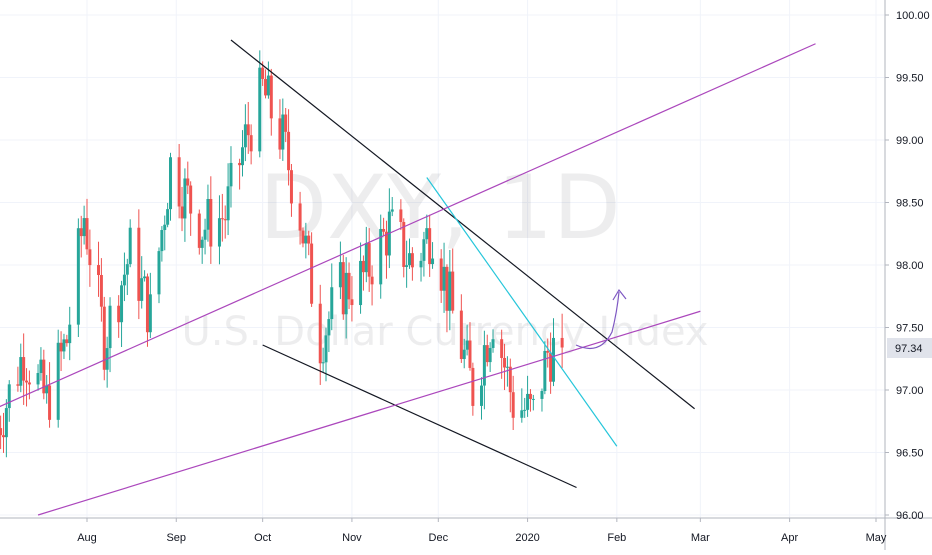 This screenshot has height=555, width=932. Describe the element at coordinates (419, 416) in the screenshot. I see `lower-channel-line` at that location.